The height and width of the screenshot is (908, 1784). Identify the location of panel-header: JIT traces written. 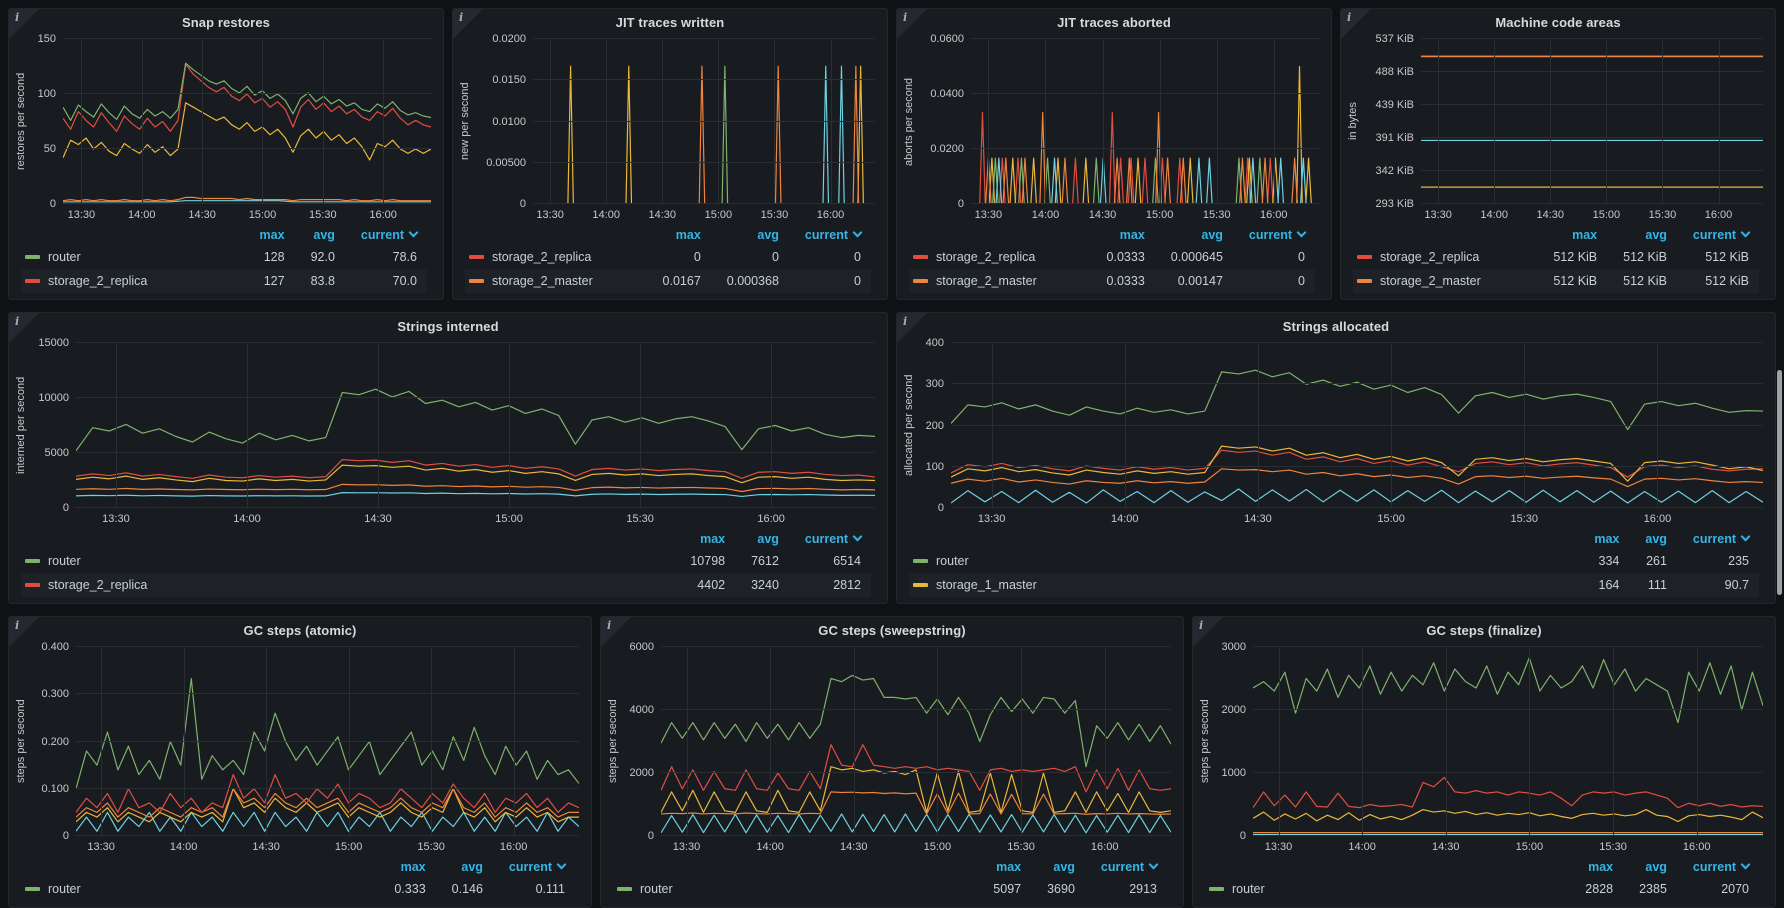
(670, 22).